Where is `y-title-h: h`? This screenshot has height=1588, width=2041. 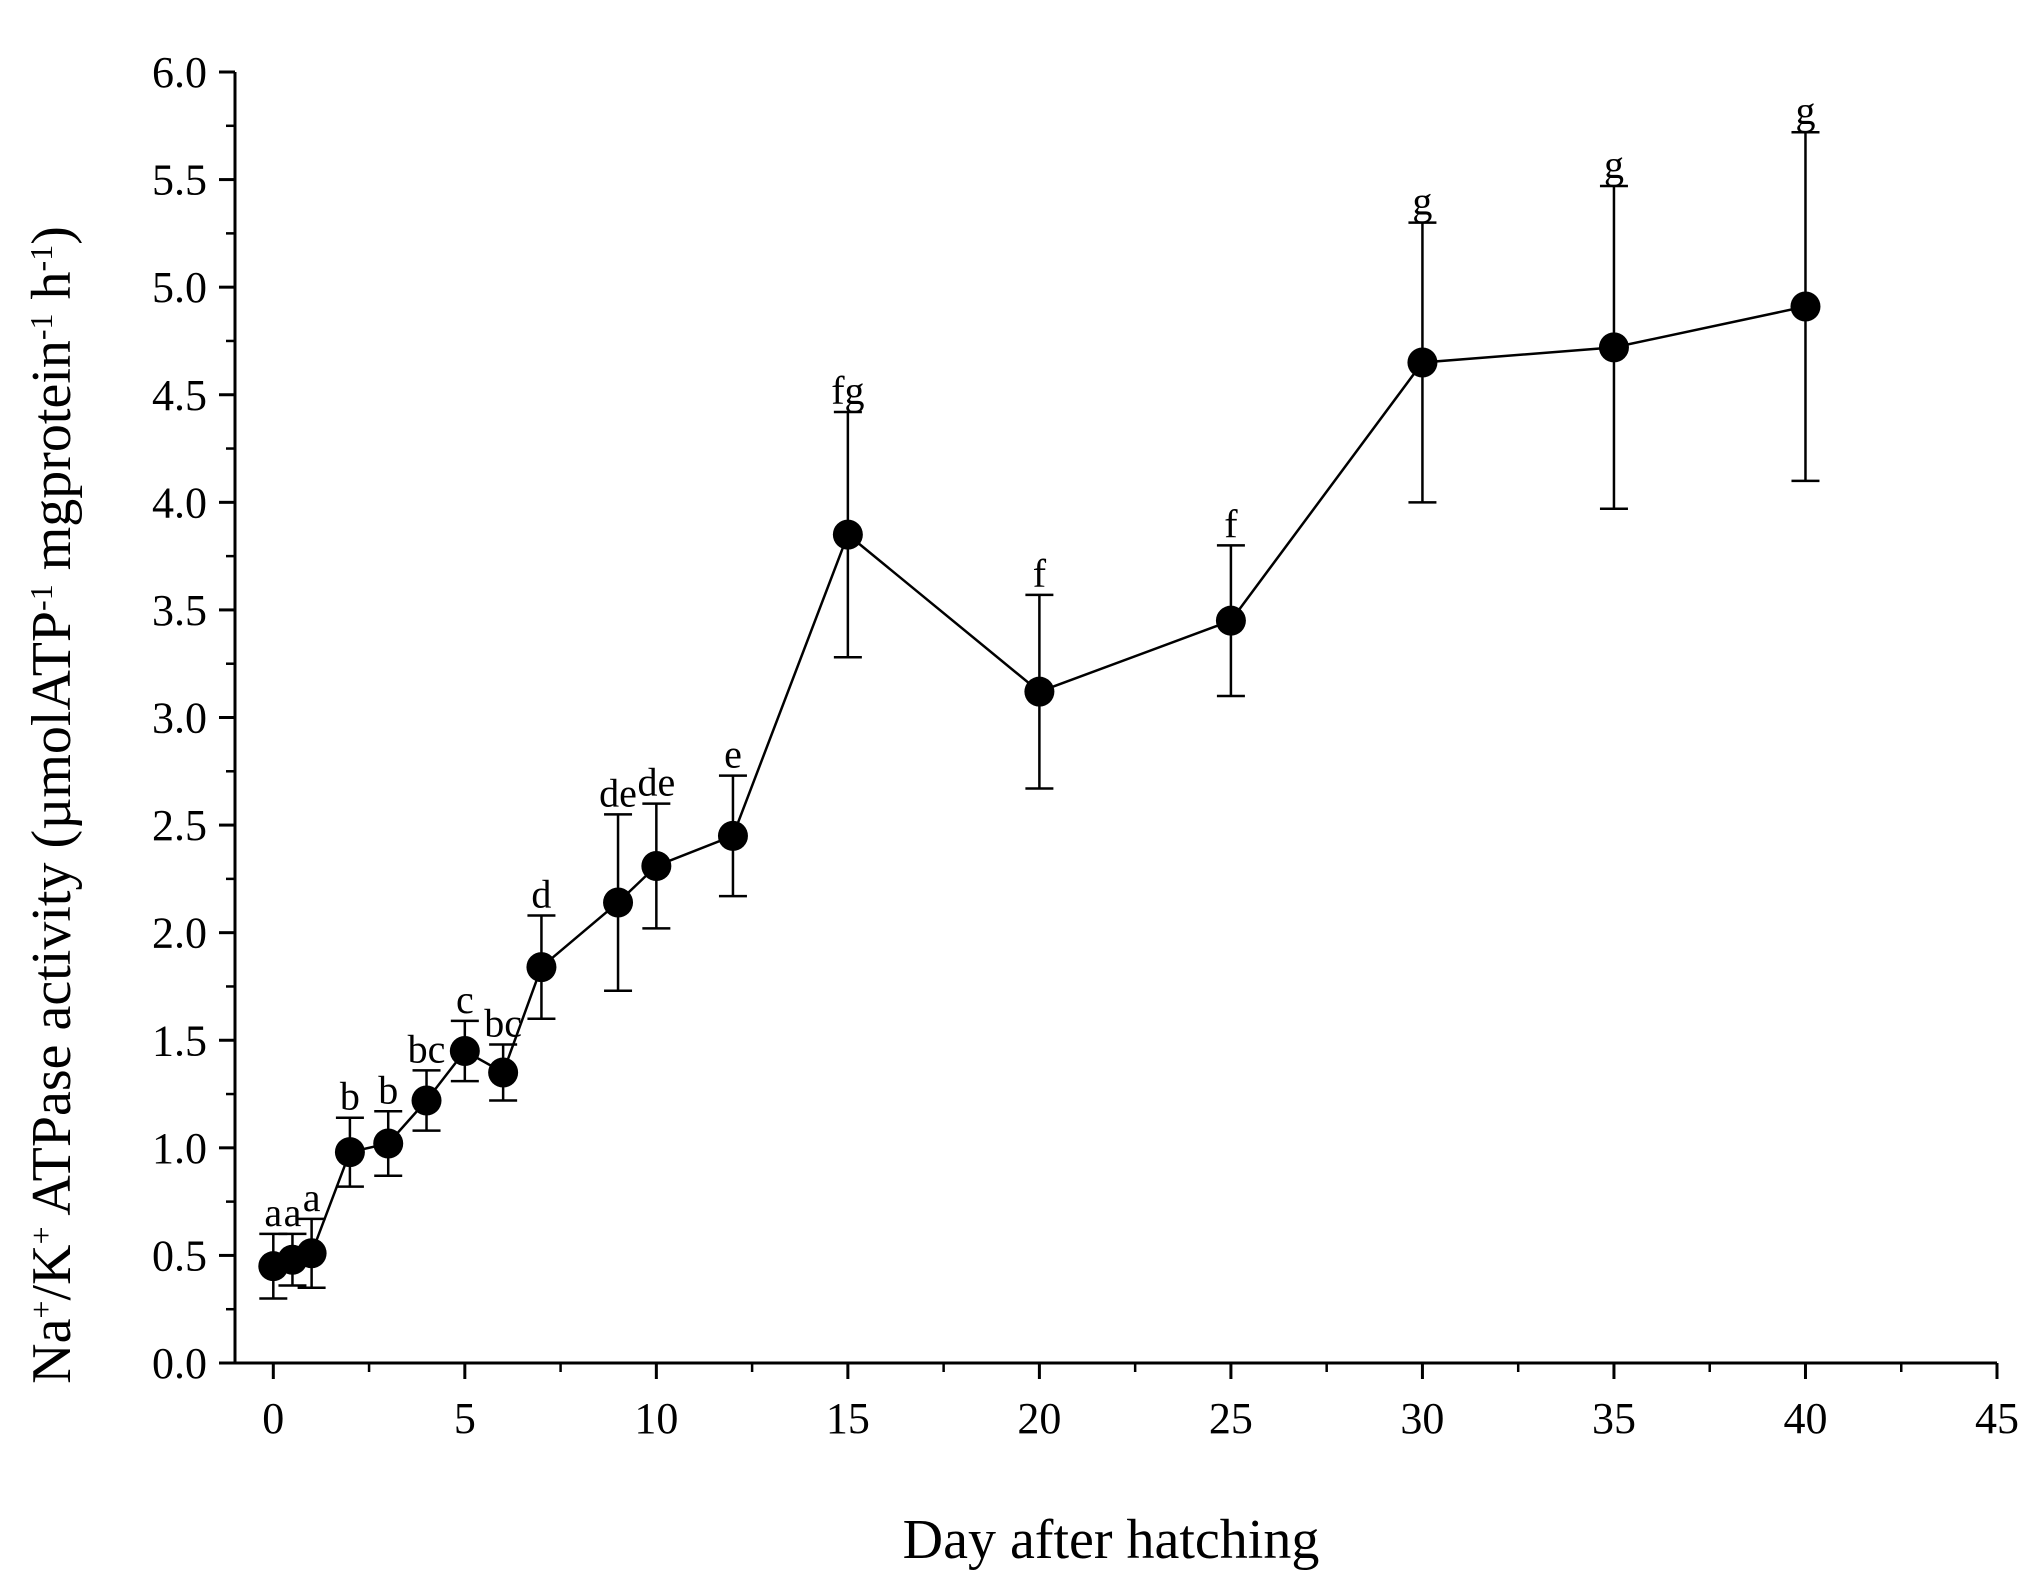 y-title-h: h is located at coordinates (52, 292).